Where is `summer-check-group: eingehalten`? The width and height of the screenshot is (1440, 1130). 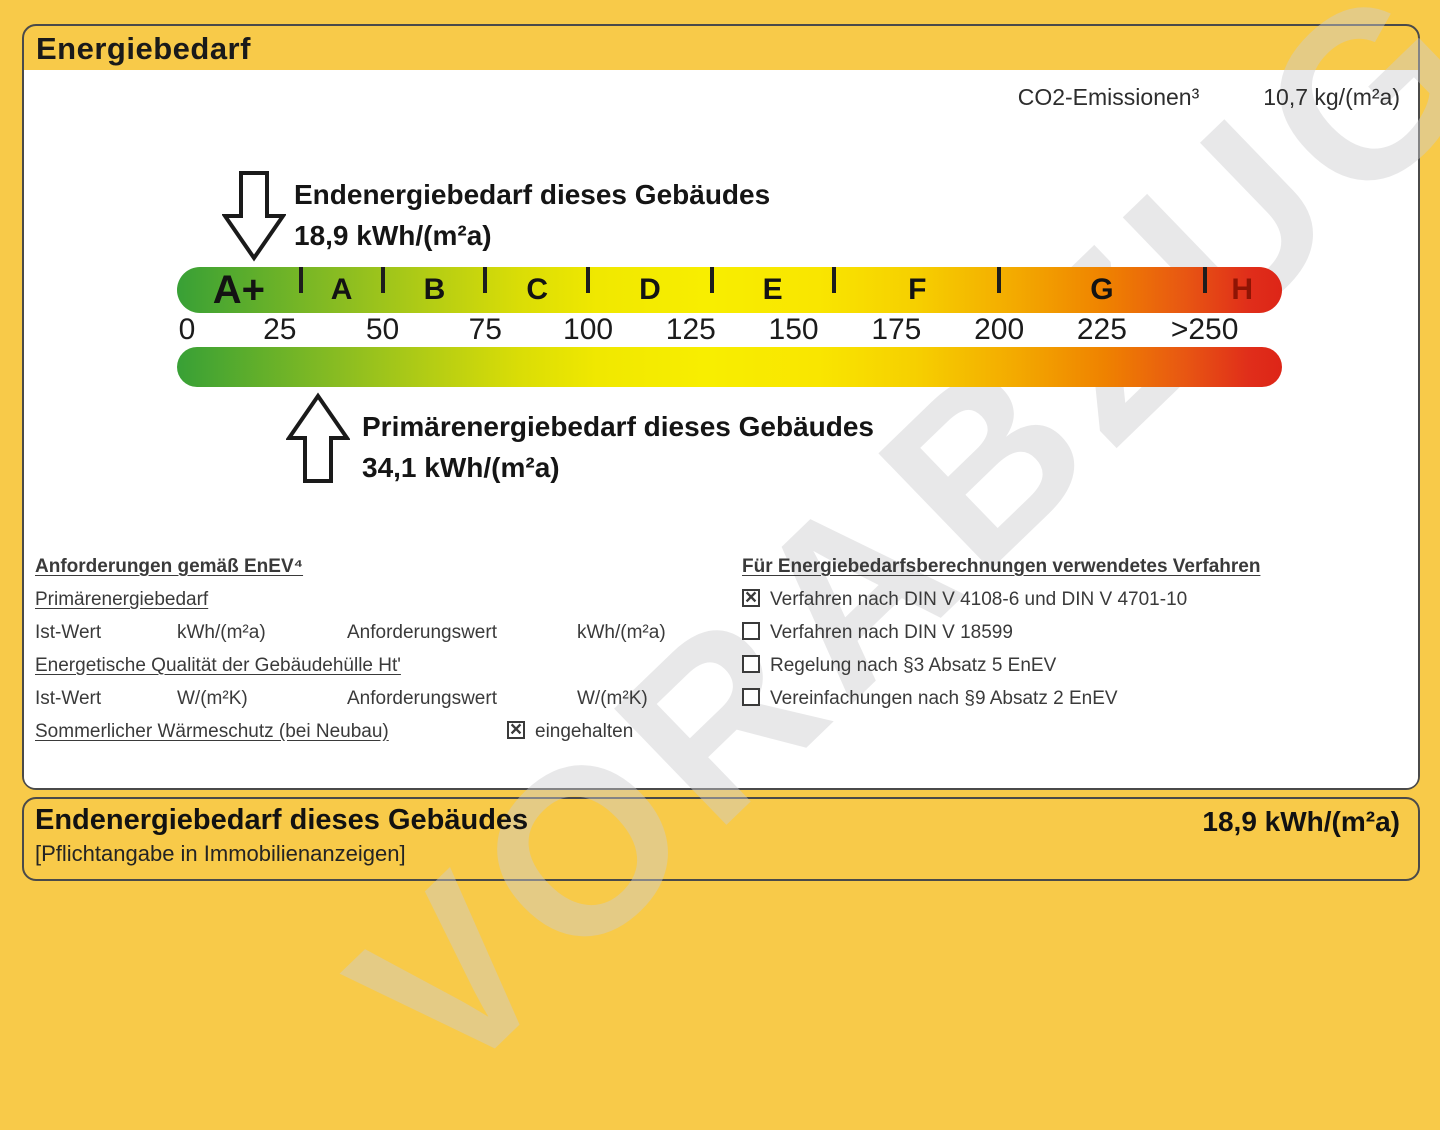
summer-check-group: eingehalten is located at coordinates (570, 731).